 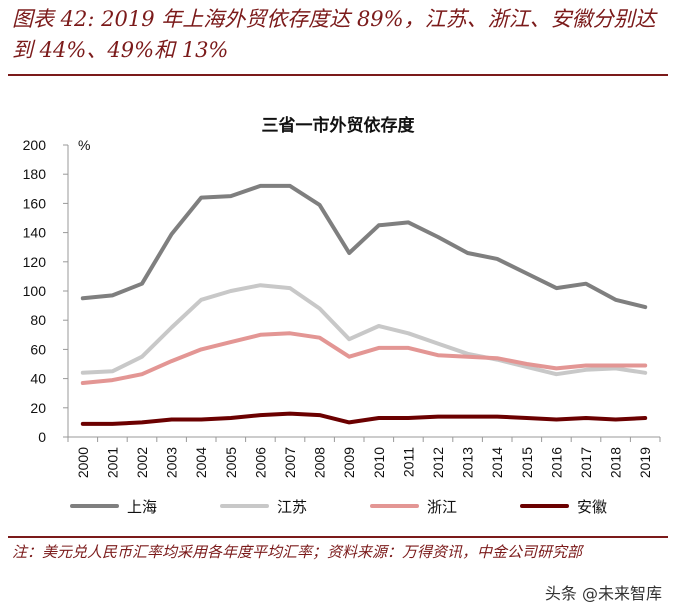 What do you see at coordinates (142, 507) in the screenshot?
I see `legend-label: 上海` at bounding box center [142, 507].